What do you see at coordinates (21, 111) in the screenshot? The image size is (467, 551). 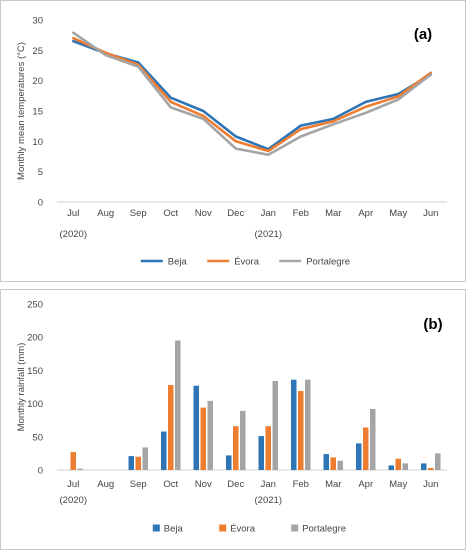 I see `y-axis-label: Monthly mean temperatures (°C)` at bounding box center [21, 111].